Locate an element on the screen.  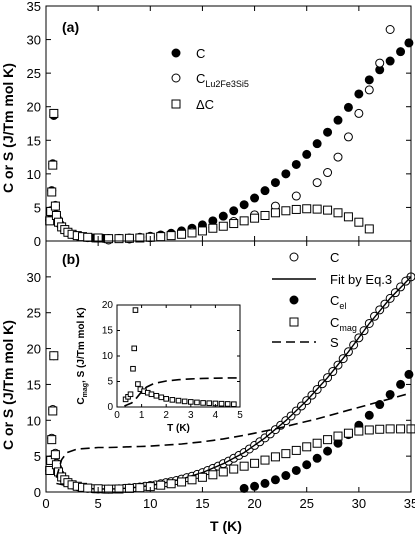
b-xtick-label-10: 10 is located at coordinates (150, 503).